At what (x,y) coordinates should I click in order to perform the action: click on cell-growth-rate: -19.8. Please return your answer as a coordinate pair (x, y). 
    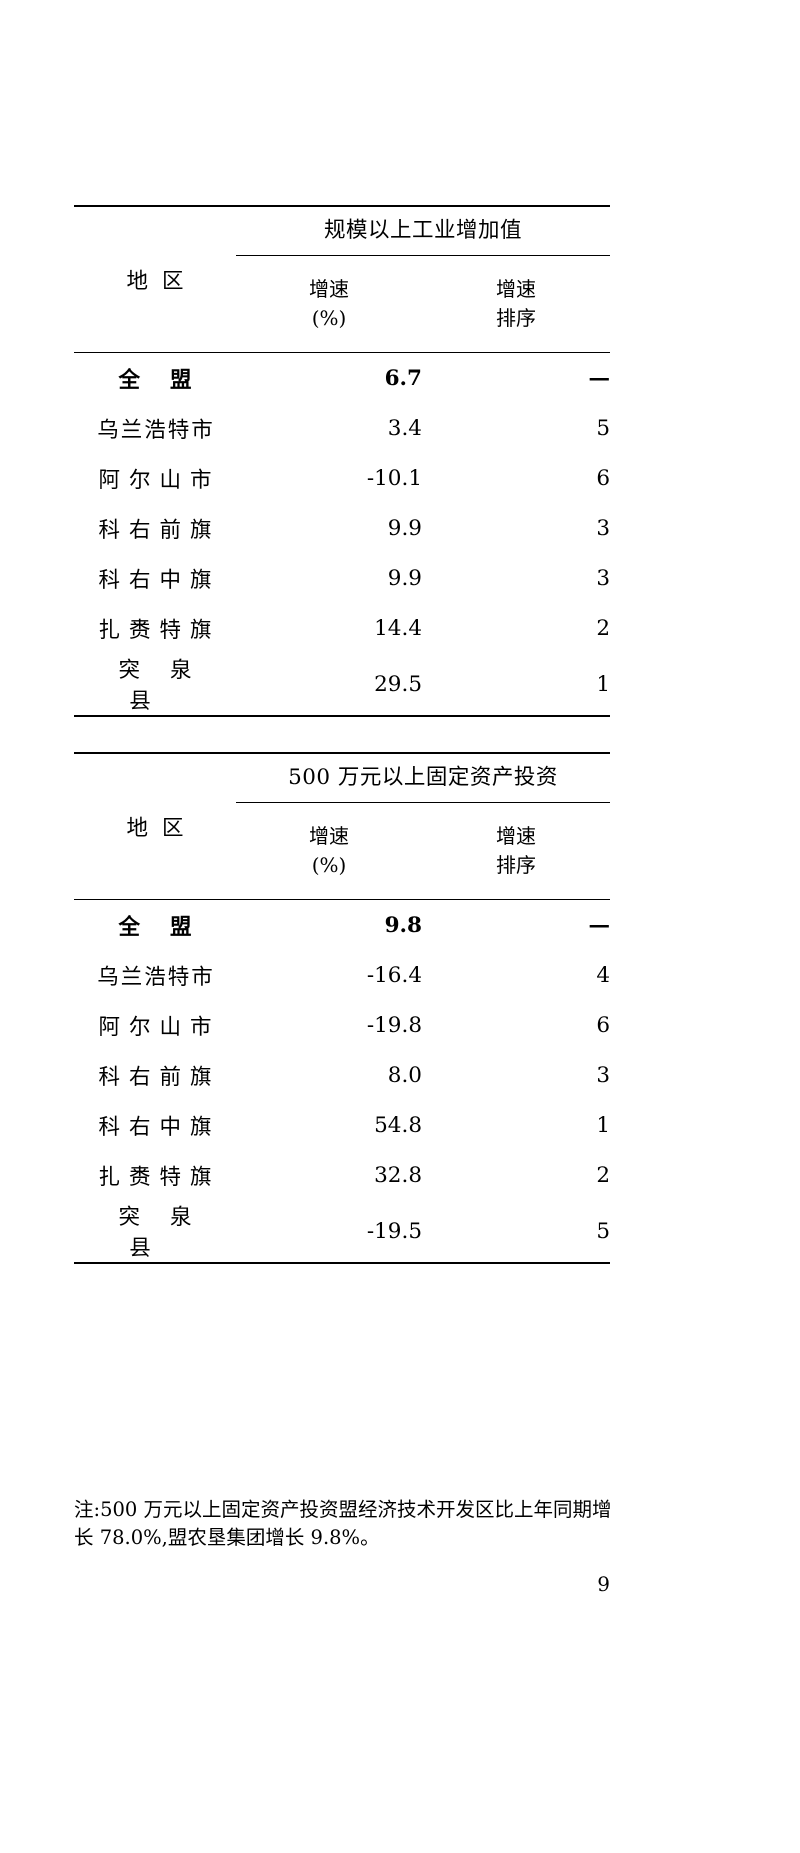
    Looking at the image, I should click on (394, 1025).